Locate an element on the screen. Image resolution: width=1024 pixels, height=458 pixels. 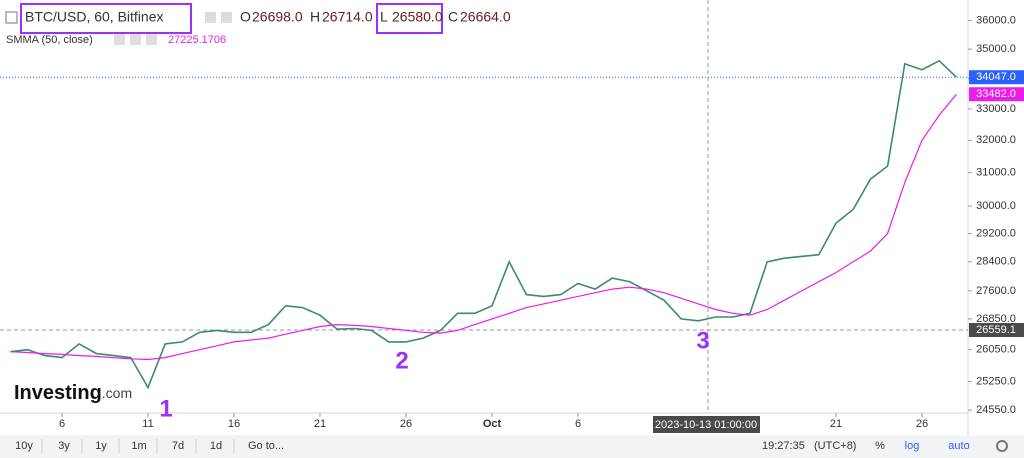
ohlc-label: L is located at coordinates (384, 17).